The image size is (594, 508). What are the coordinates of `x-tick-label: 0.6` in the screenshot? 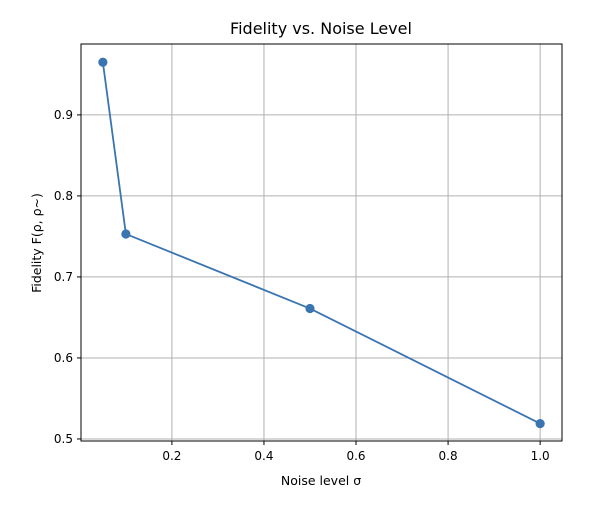 It's located at (355, 456).